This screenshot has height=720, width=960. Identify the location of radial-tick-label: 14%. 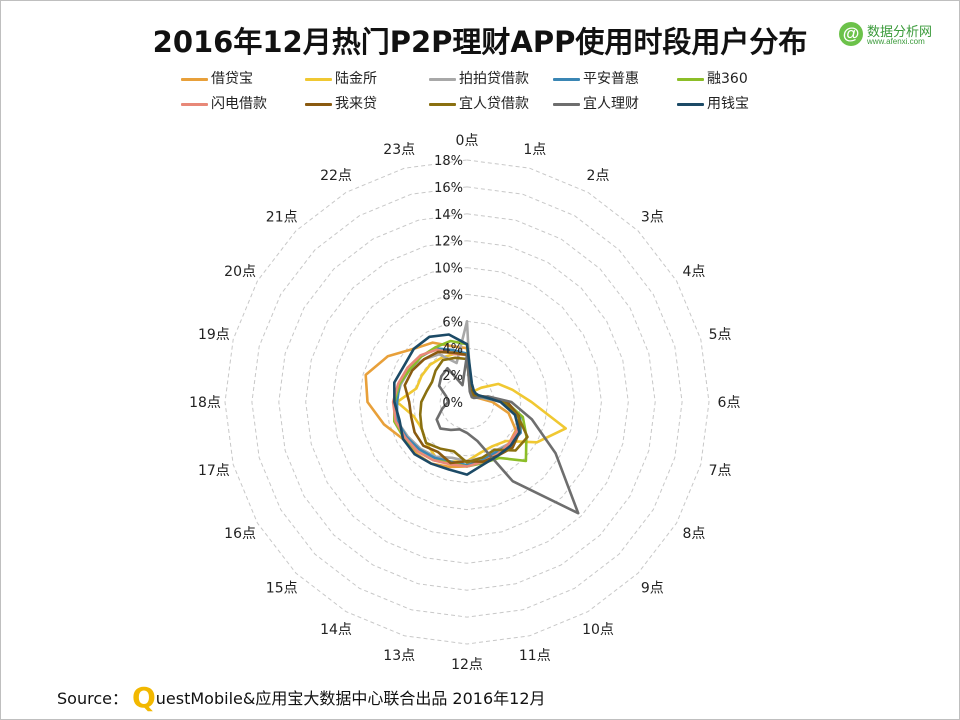
(448, 215).